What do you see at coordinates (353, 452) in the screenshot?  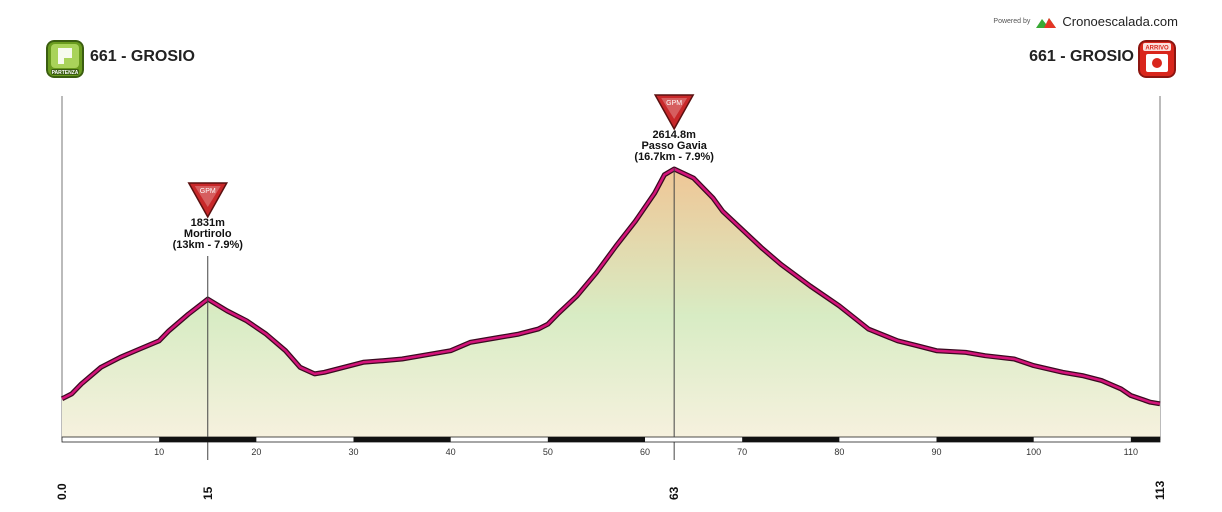 I see `x-tick-label: 30` at bounding box center [353, 452].